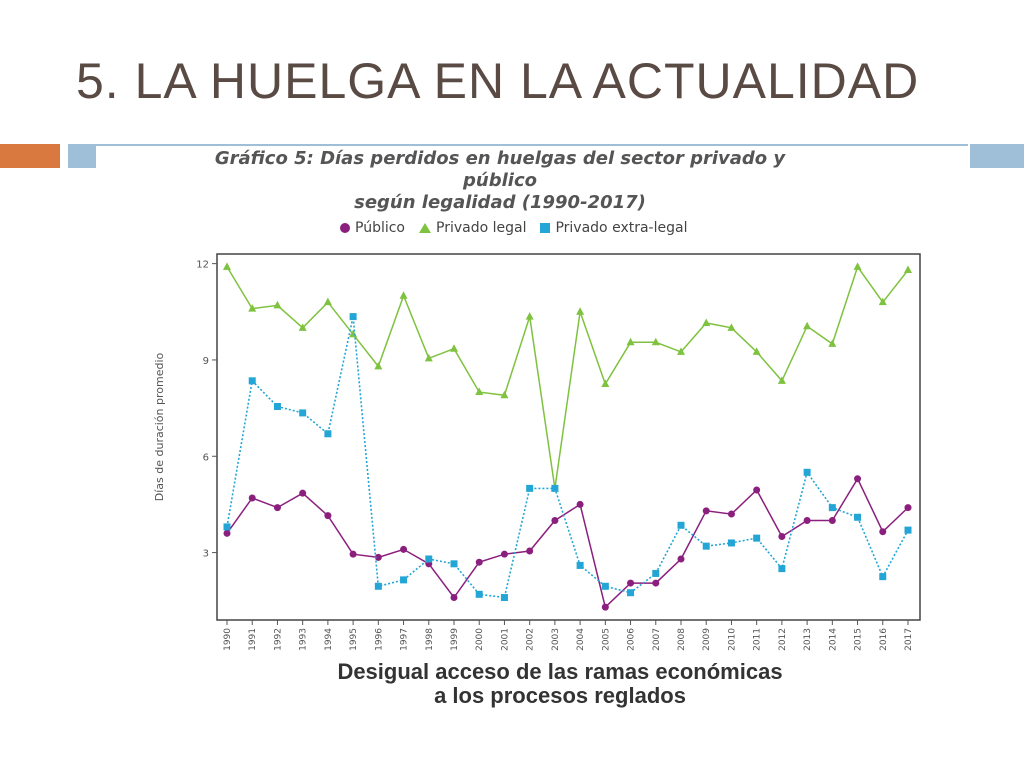  What do you see at coordinates (532, 145) in the screenshot?
I see `accent-divider-line` at bounding box center [532, 145].